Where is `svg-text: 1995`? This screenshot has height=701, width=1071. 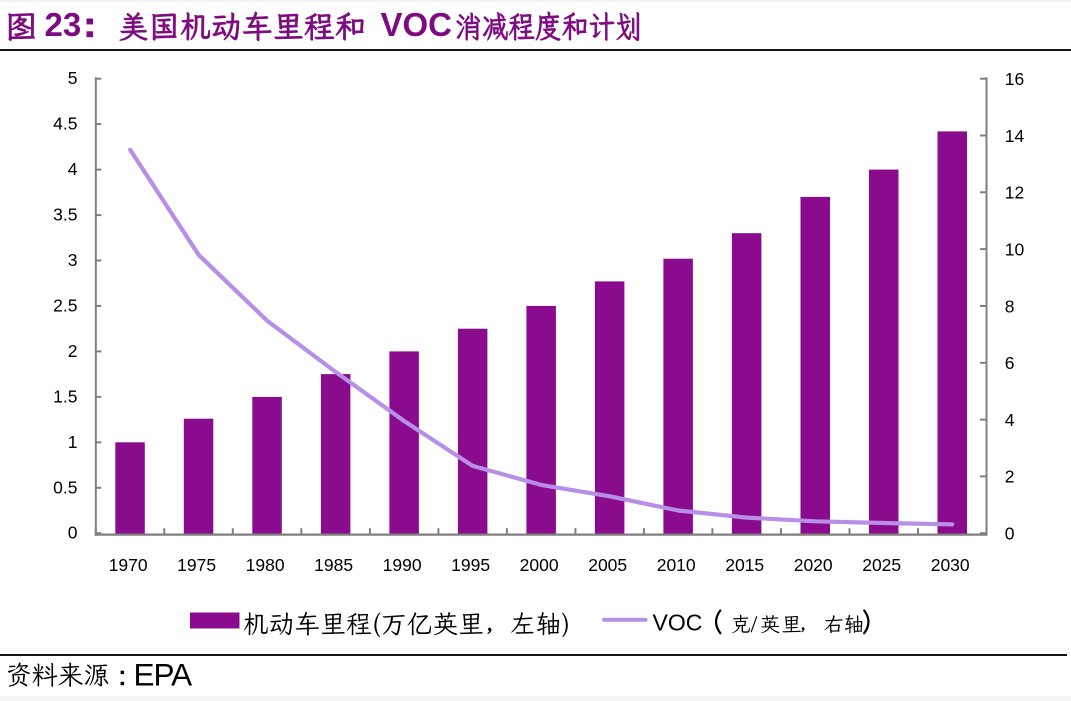 svg-text: 1995 is located at coordinates (470, 565).